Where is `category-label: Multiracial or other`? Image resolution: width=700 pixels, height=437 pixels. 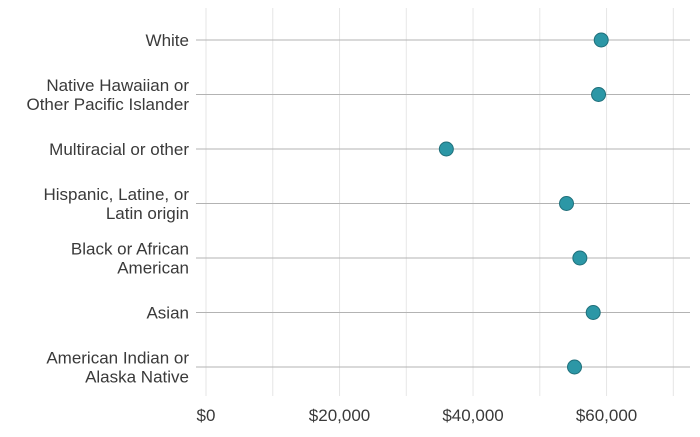 category-label: Multiracial or other is located at coordinates (119, 149).